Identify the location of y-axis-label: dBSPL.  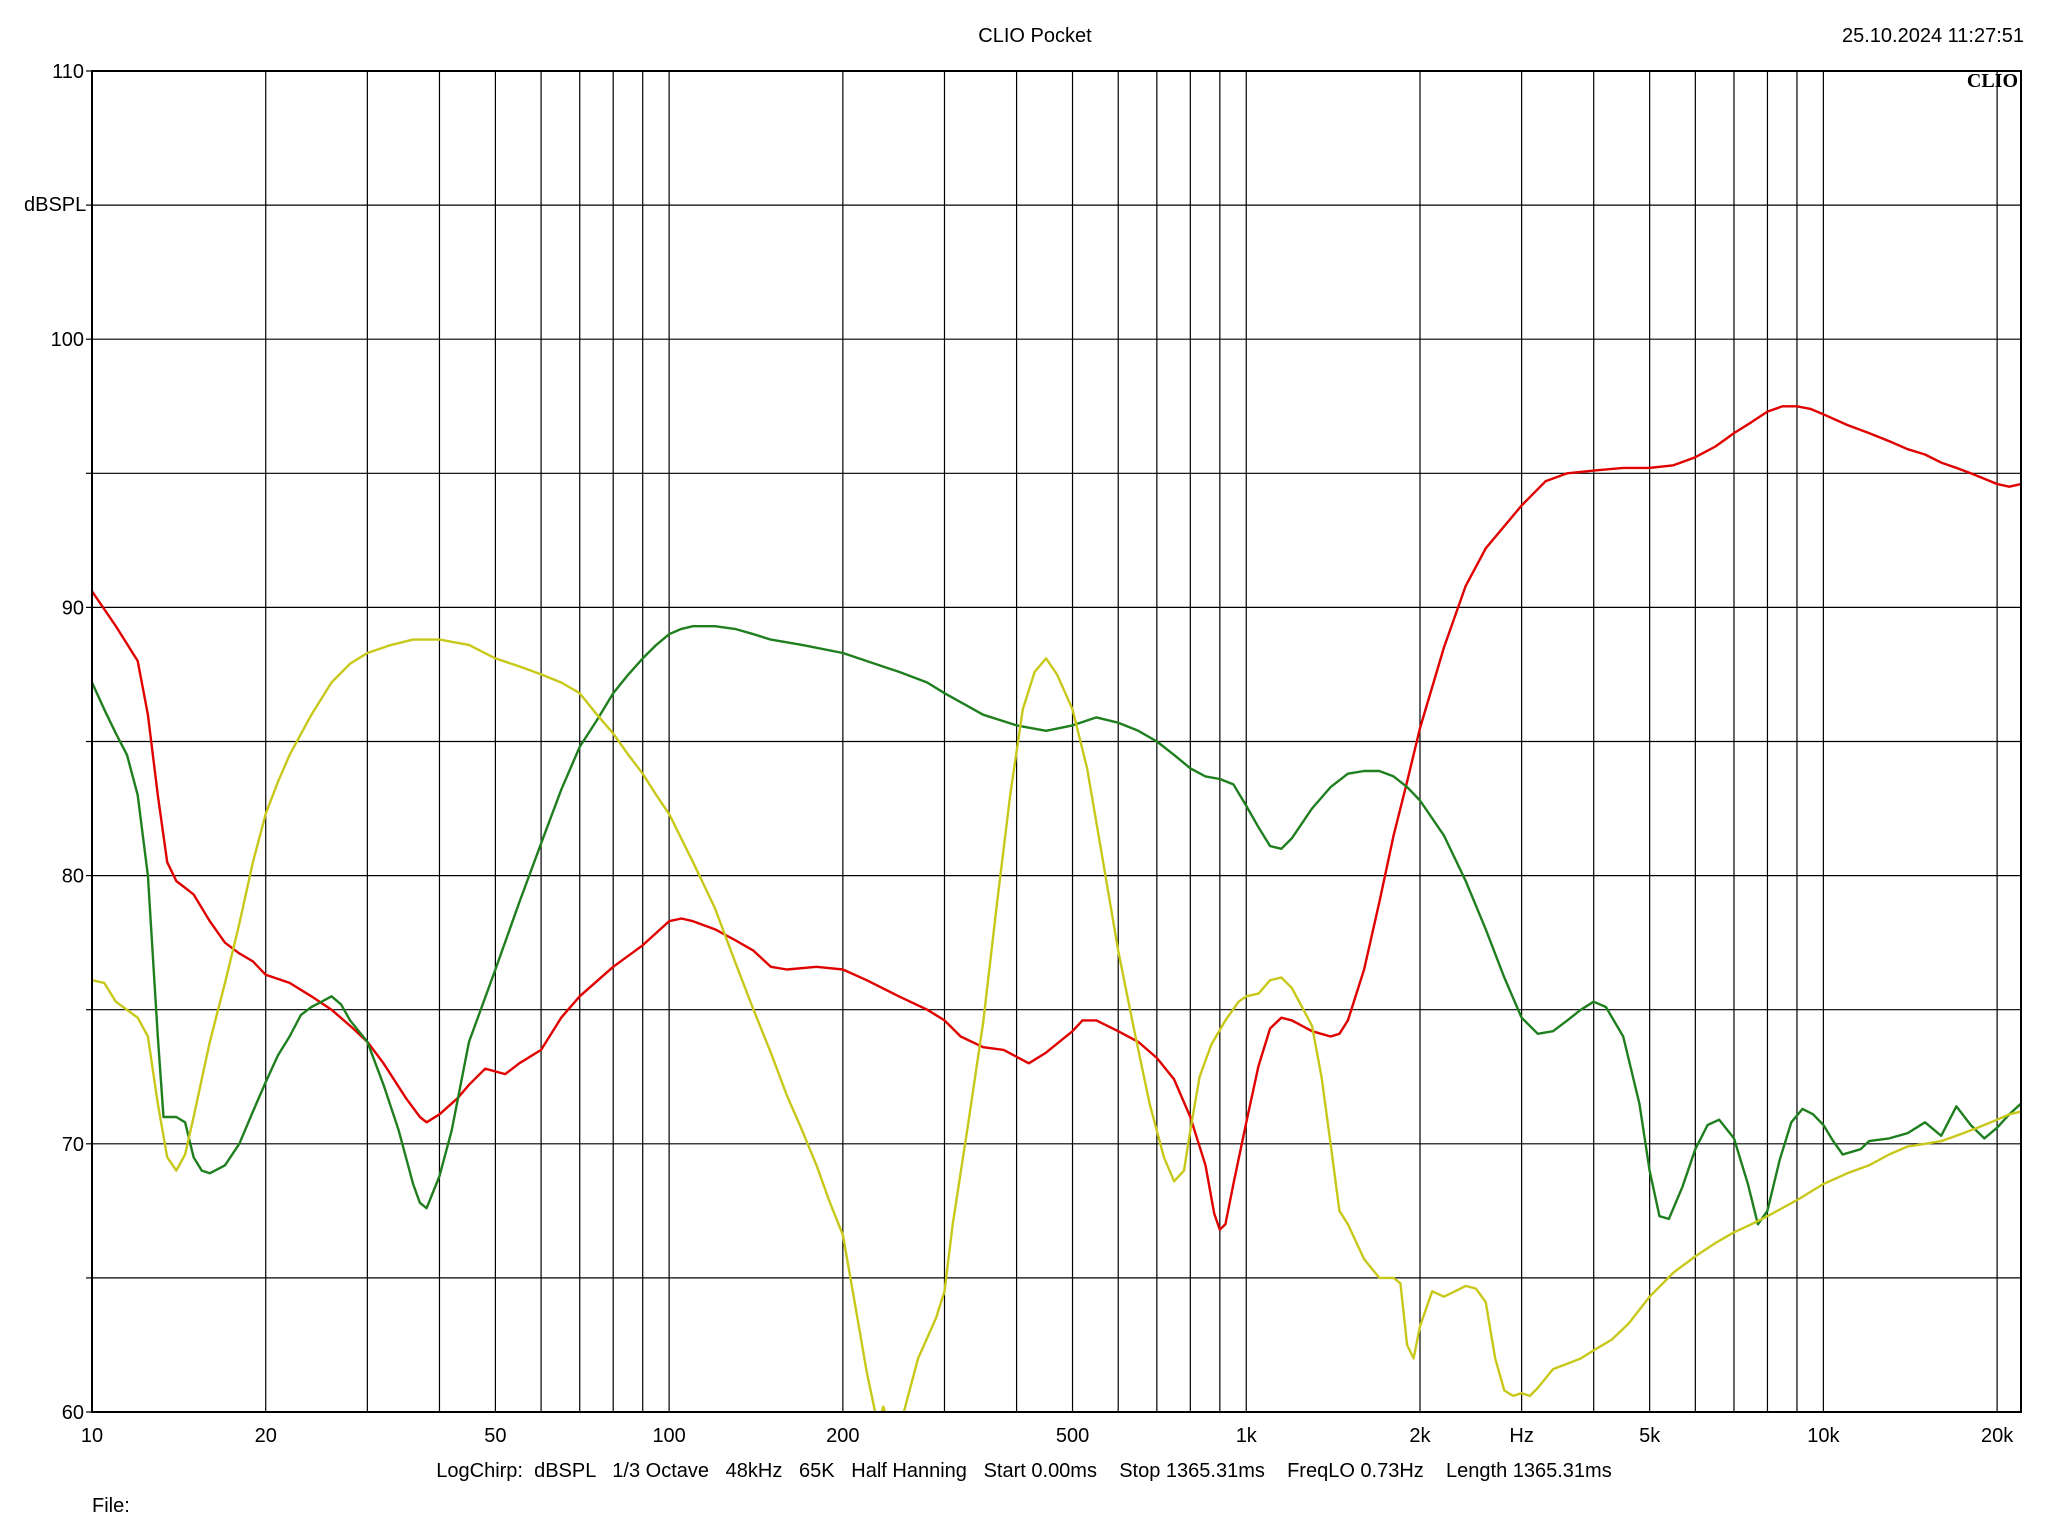
(55, 205).